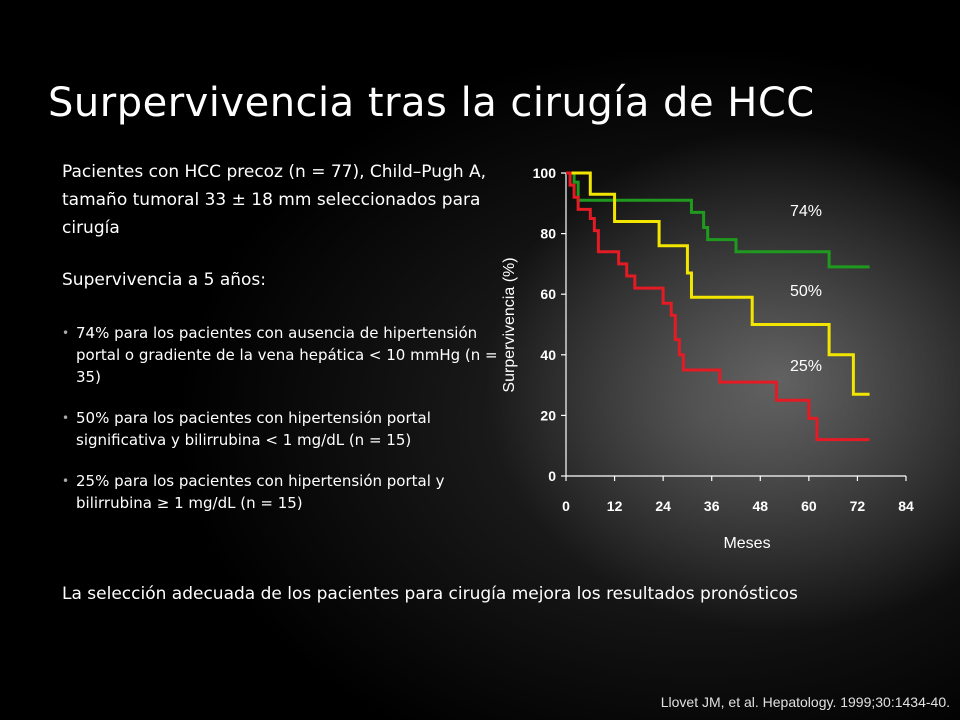  What do you see at coordinates (164, 280) in the screenshot?
I see `survival-heading: Supervivencia a 5 años:` at bounding box center [164, 280].